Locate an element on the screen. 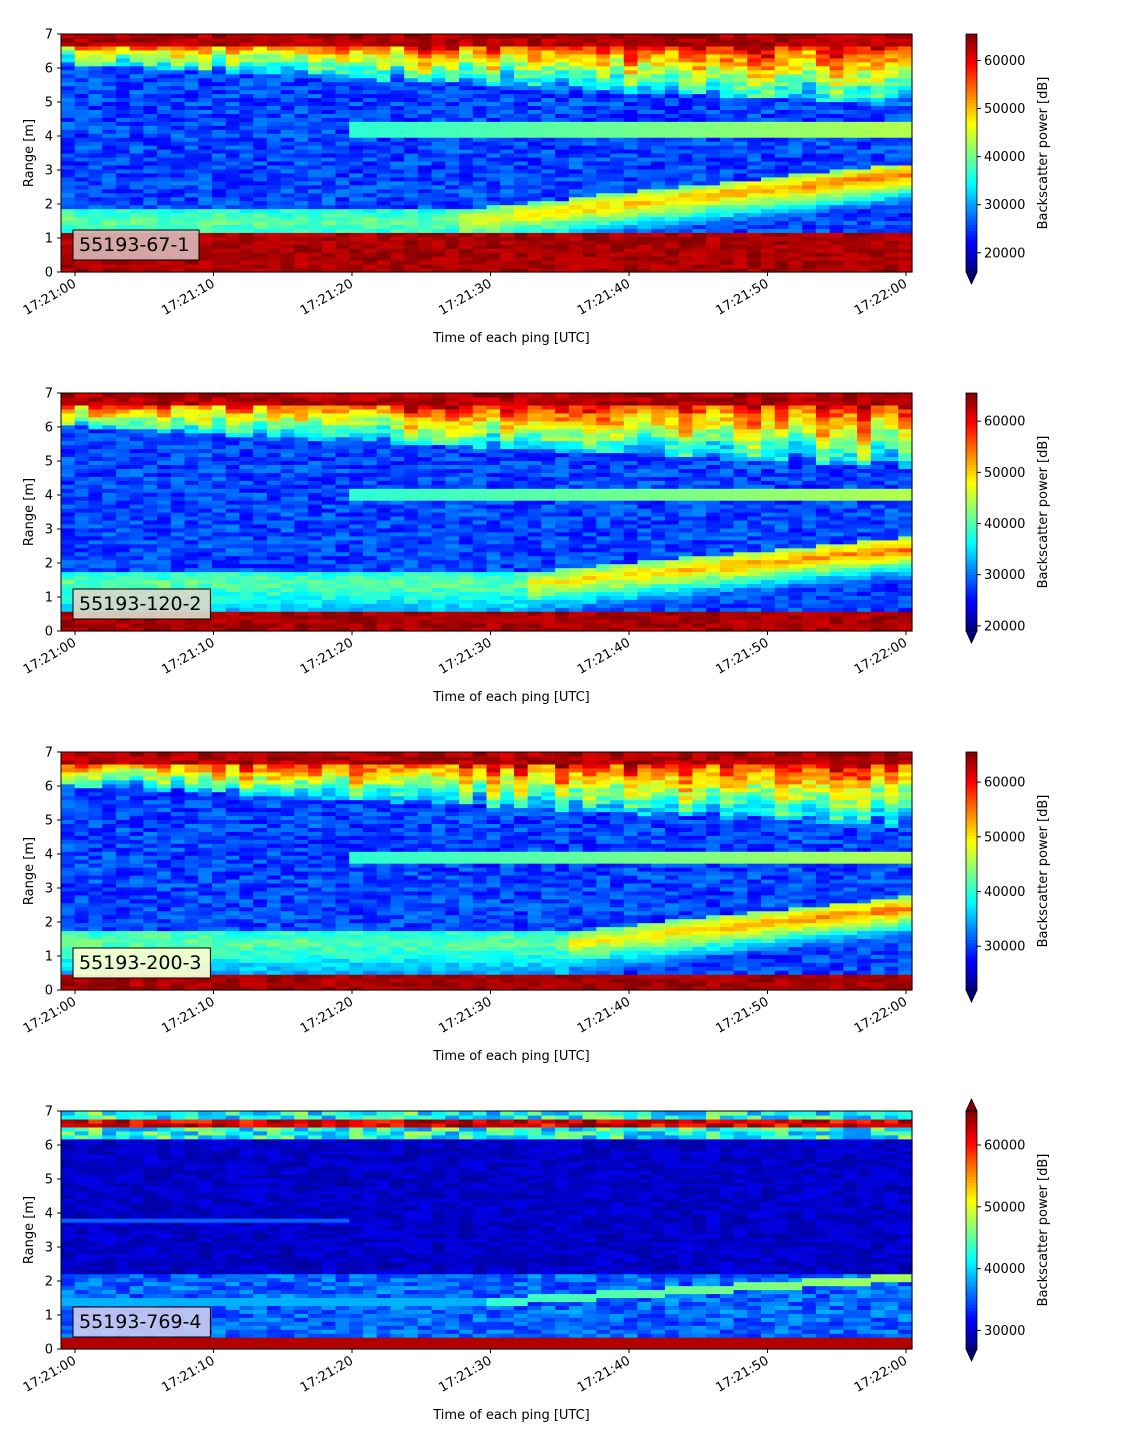 The image size is (1140, 1436). y-tick-label: 2 is located at coordinates (49, 205).